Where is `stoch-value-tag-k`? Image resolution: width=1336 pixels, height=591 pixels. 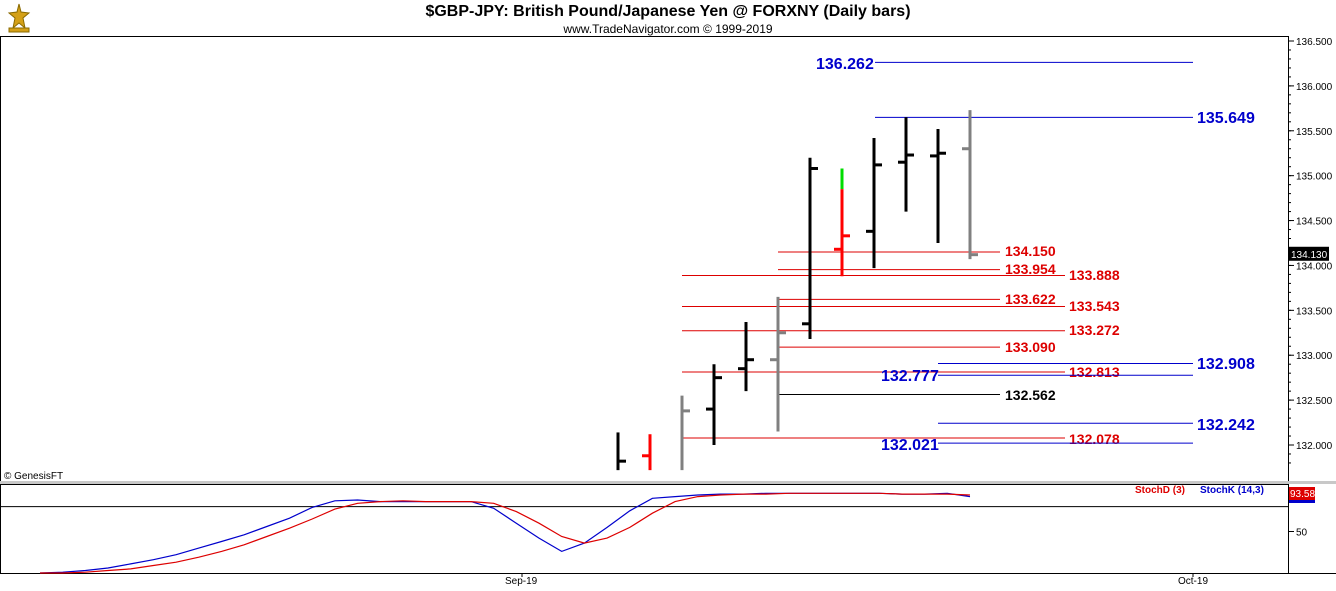
stoch-value-tag-k is located at coordinates (1302, 501).